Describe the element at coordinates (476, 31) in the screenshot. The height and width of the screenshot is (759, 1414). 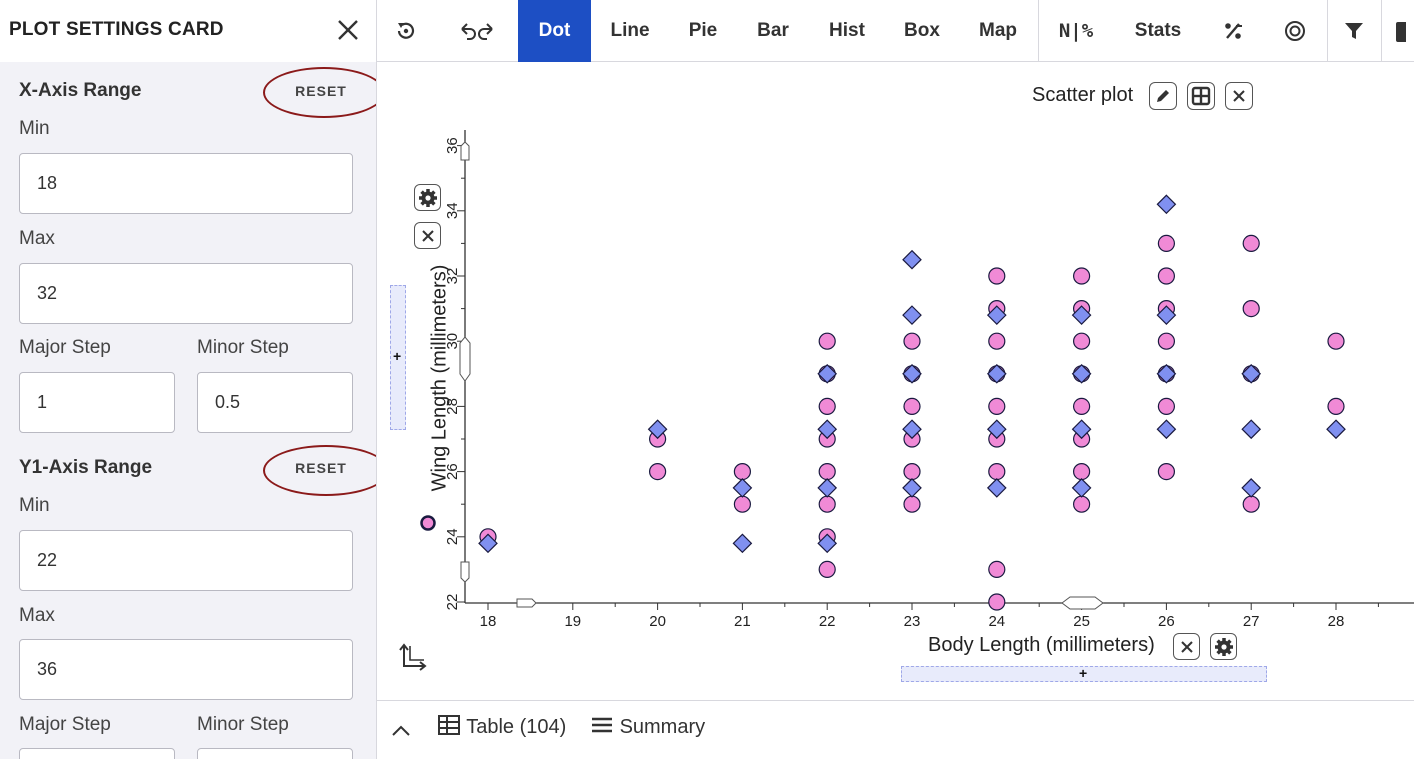
I see `undo-redo-button` at that location.